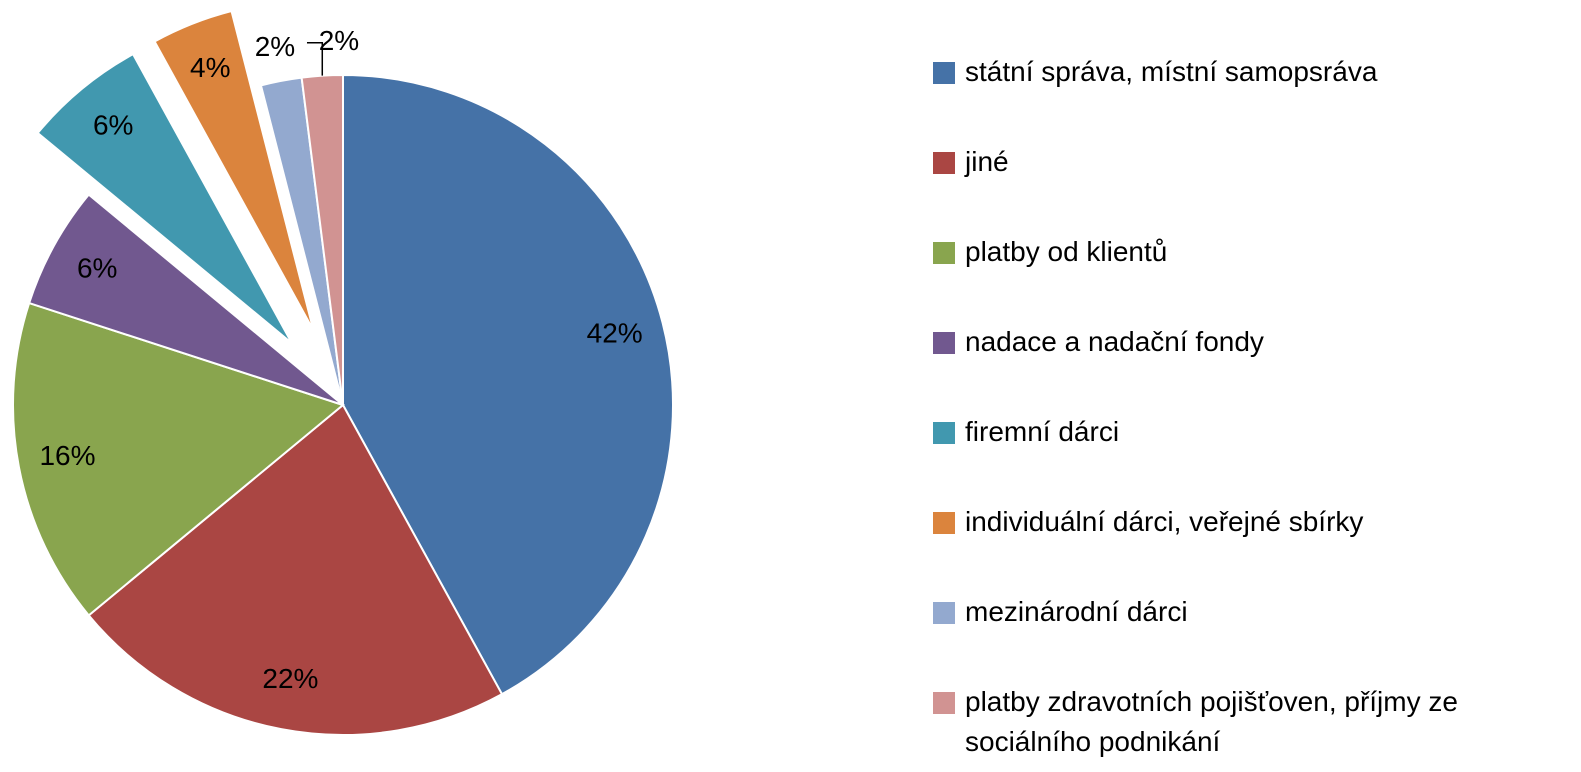  What do you see at coordinates (1076, 611) in the screenshot?
I see `legend-label: mezinárodní dárci` at bounding box center [1076, 611].